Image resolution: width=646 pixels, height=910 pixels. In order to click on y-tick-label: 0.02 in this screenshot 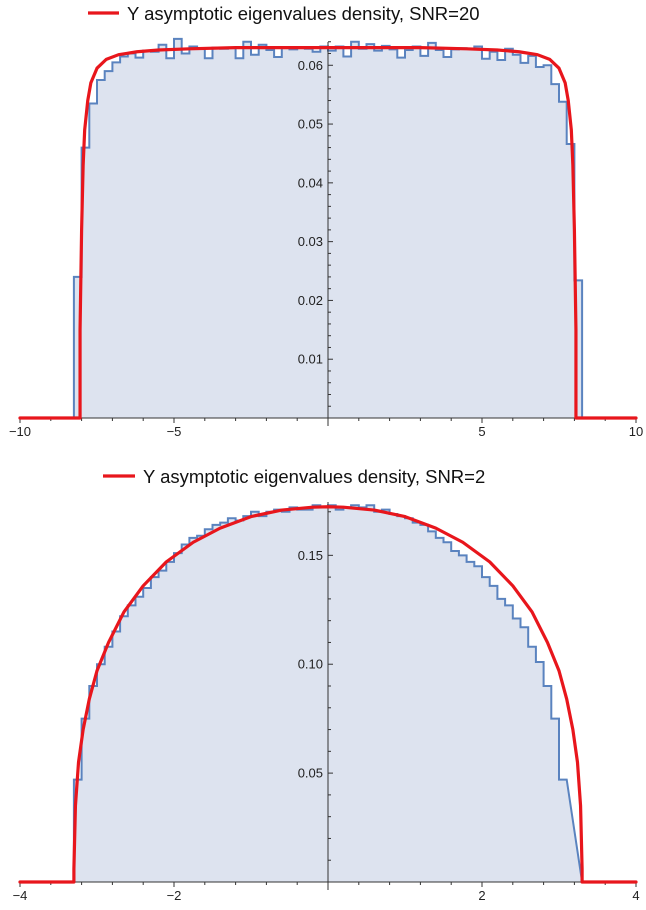, I will do `click(310, 300)`.